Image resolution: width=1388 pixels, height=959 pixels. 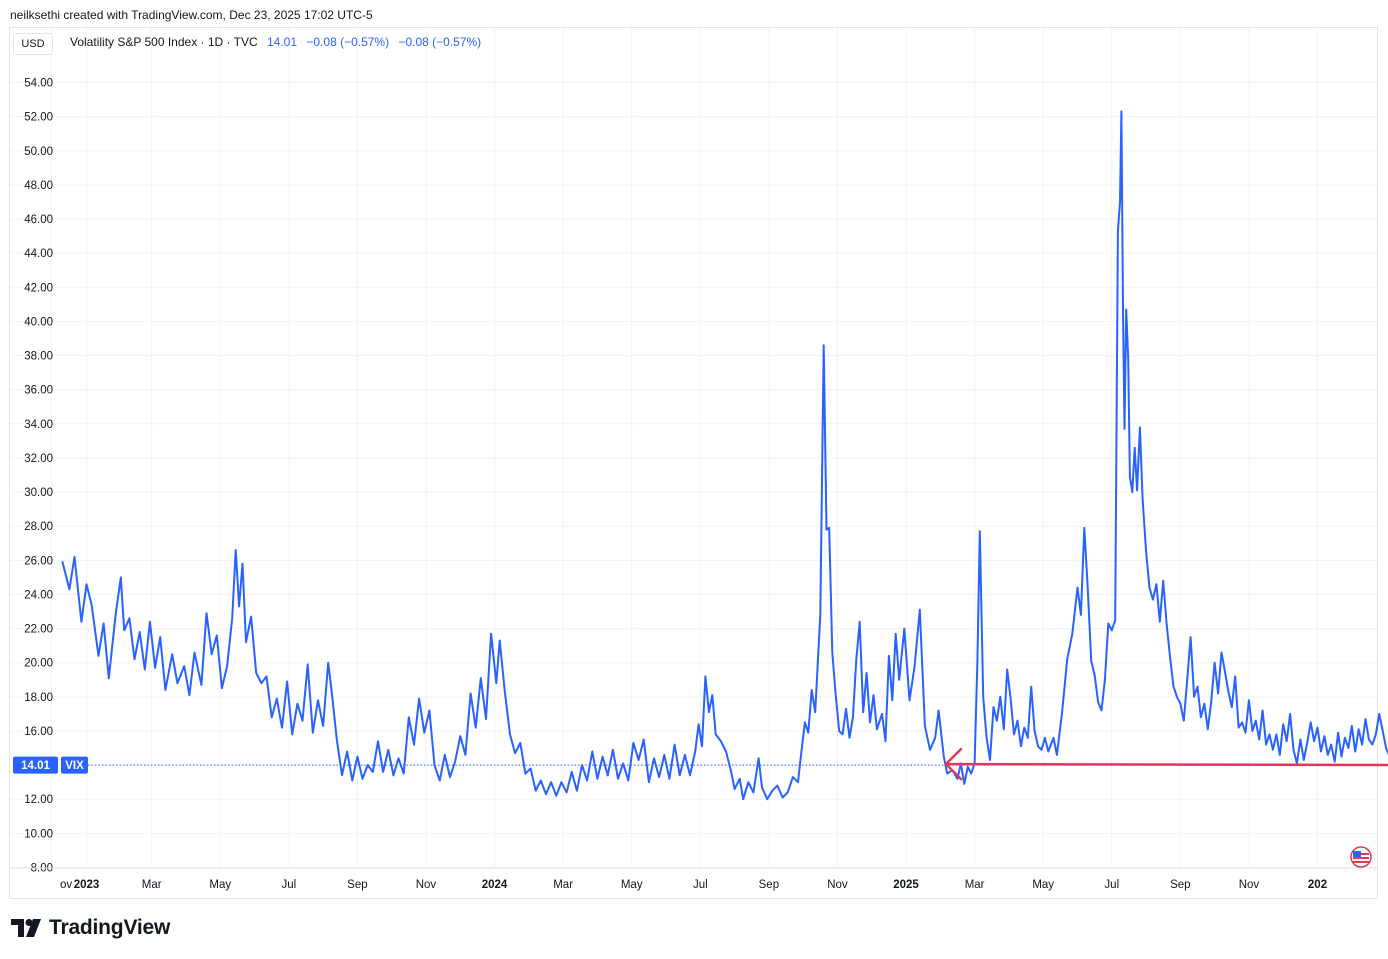 I want to click on y-tick-label: 34.00, so click(x=38, y=425).